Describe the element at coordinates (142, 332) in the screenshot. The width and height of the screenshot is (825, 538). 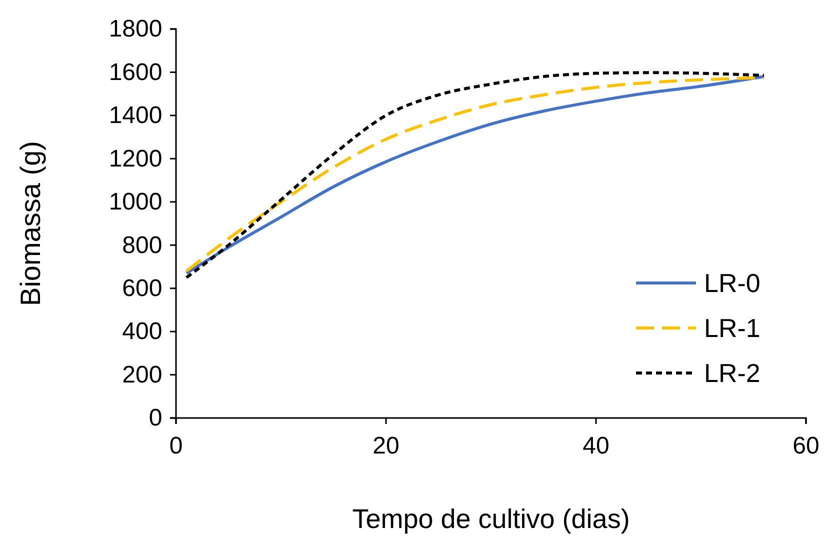
I see `y-tick-label: 400` at that location.